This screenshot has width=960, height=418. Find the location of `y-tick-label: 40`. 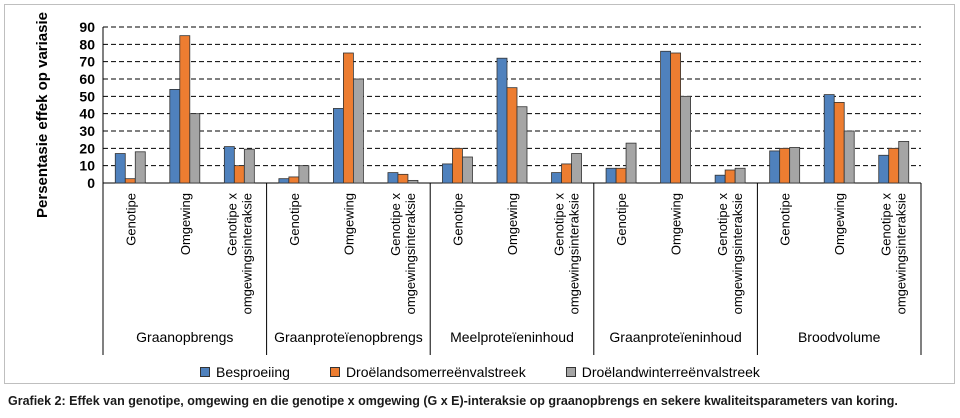

y-tick-label: 40 is located at coordinates (87, 114).